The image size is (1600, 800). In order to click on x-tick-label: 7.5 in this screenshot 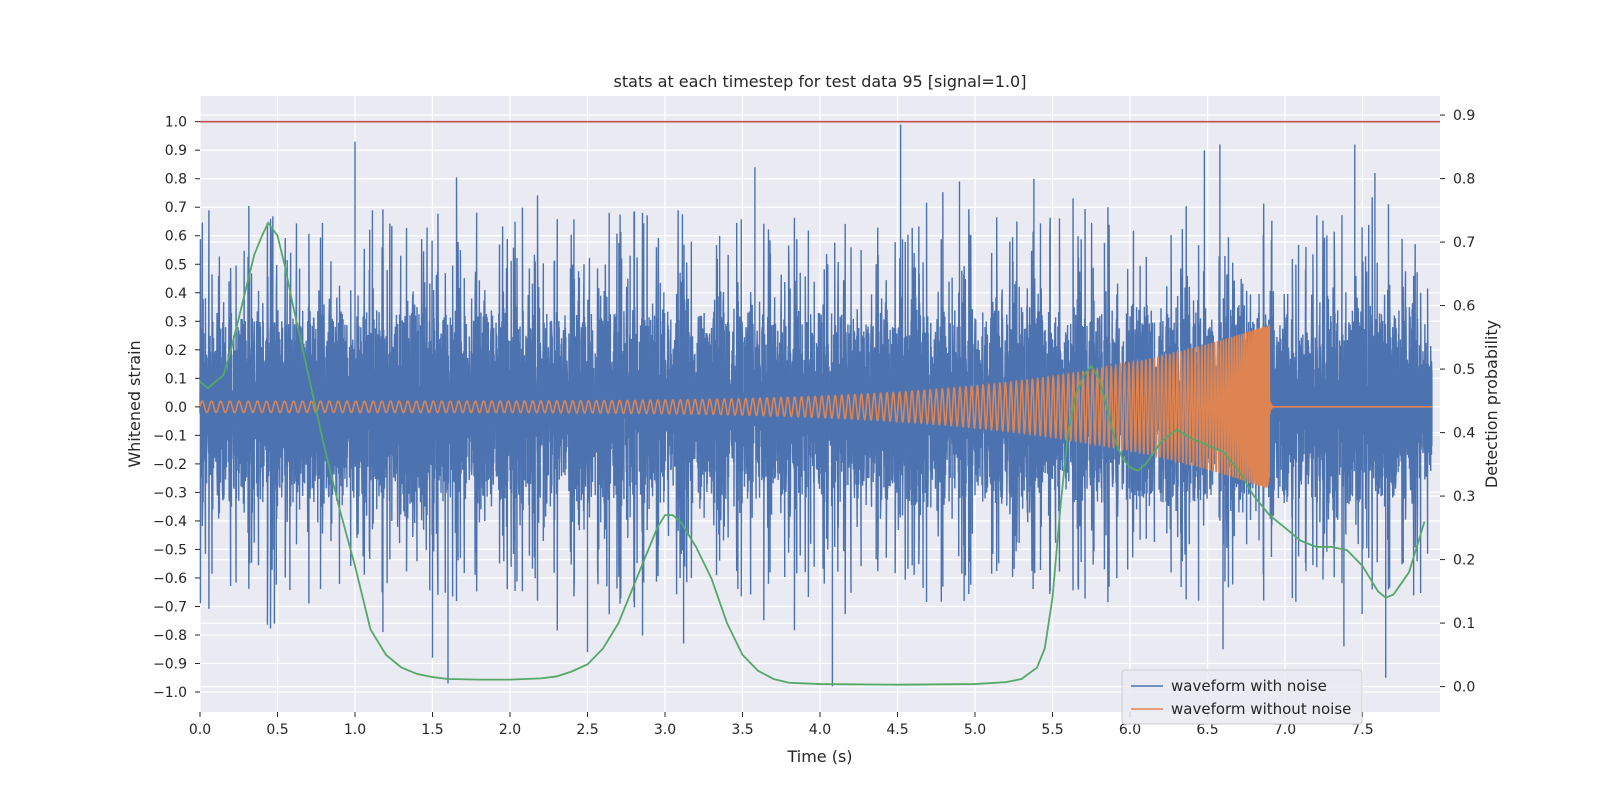, I will do `click(1362, 730)`.